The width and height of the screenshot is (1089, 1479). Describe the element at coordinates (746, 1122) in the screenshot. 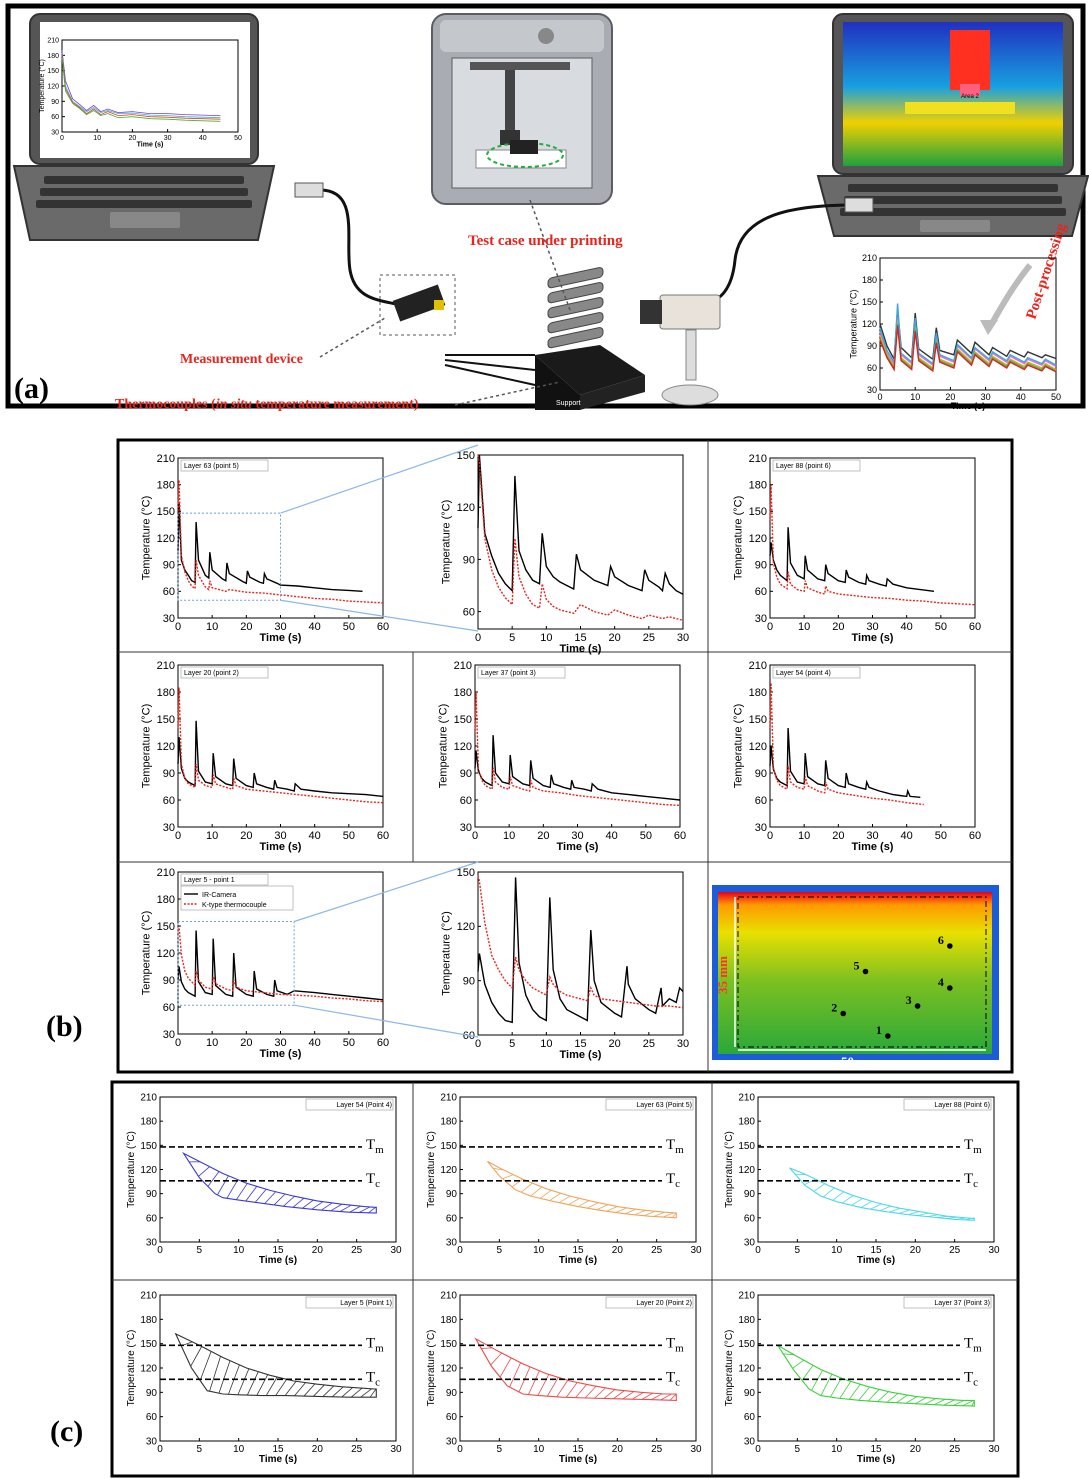

I see `y-tick-label: 180` at that location.